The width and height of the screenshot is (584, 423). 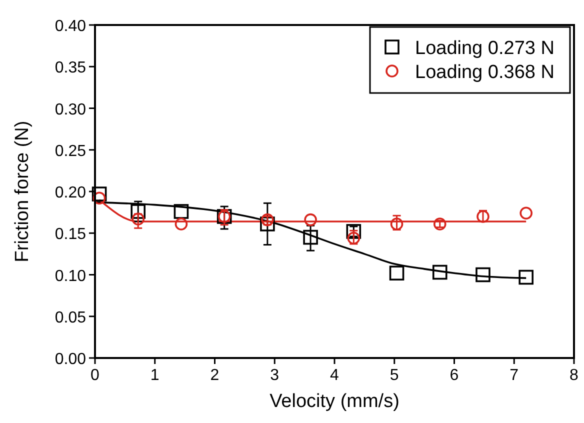 I want to click on y-tick-label: 0.10, so click(x=70, y=276).